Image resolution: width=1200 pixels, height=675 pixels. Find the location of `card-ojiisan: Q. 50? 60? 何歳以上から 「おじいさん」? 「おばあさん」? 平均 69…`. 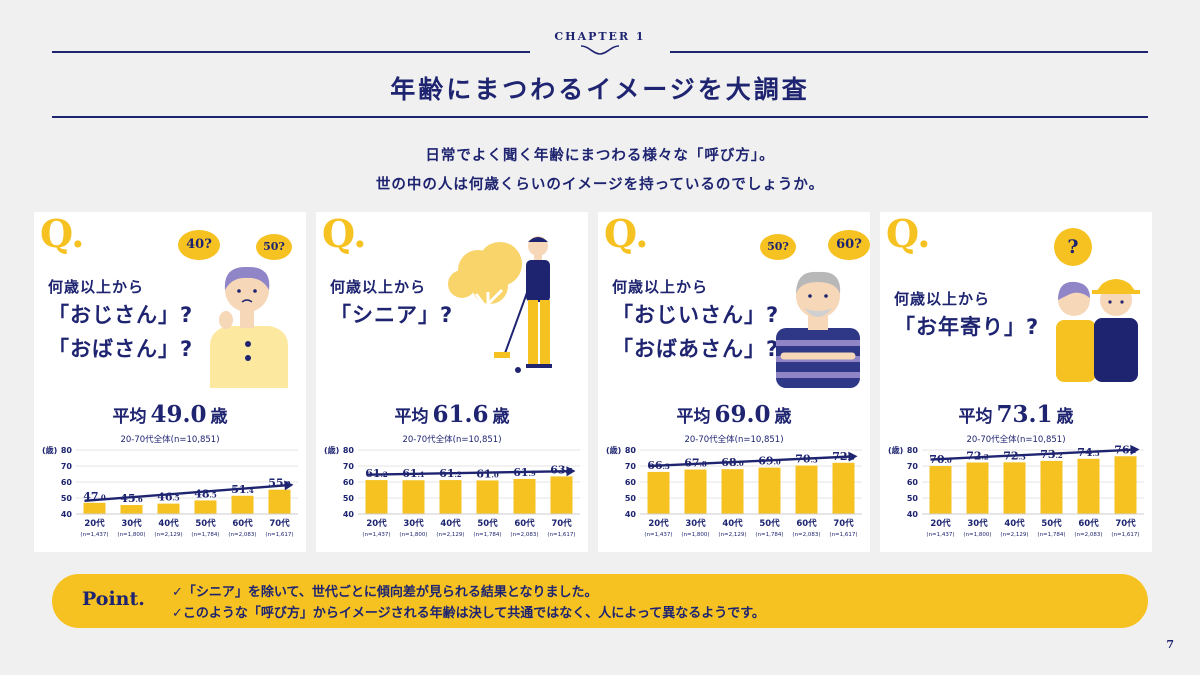

card-ojiisan: Q. 50? 60? 何歳以上から 「おじいさん」? 「おばあさん」? 平均 69… is located at coordinates (734, 382).